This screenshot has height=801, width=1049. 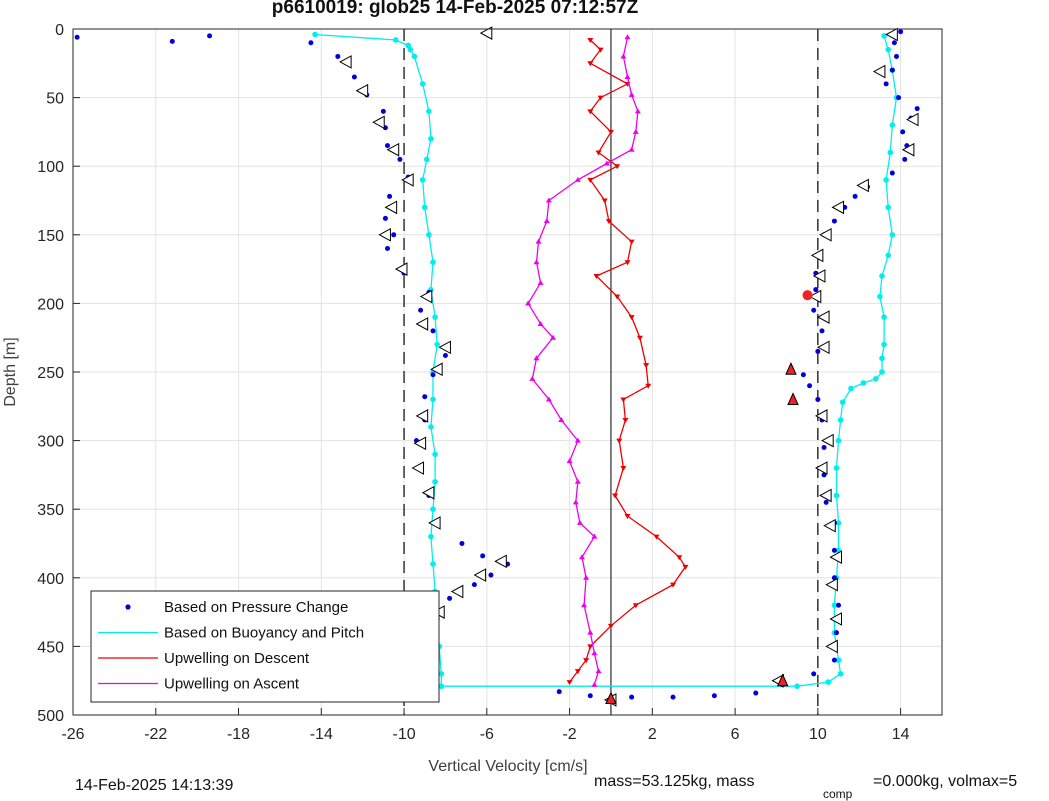 I want to click on y-tick-label: 250, so click(x=50, y=373).